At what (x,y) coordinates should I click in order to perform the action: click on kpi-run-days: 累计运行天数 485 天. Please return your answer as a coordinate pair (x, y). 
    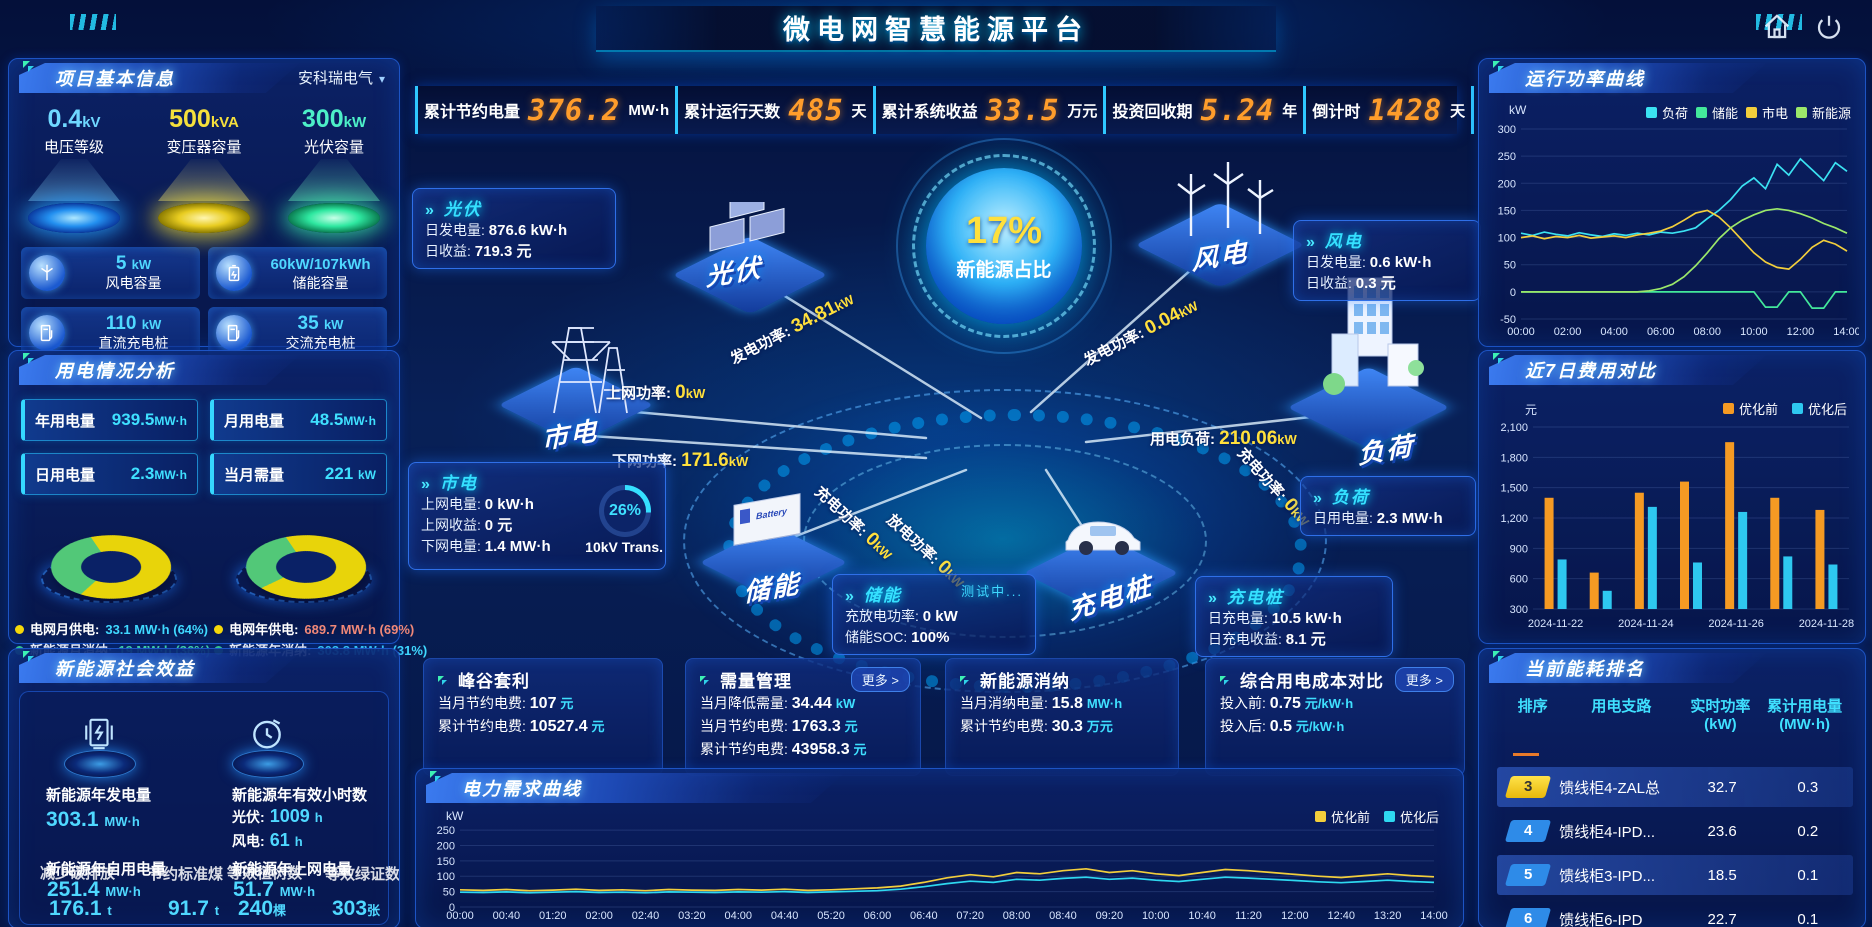
    Looking at the image, I should click on (773, 110).